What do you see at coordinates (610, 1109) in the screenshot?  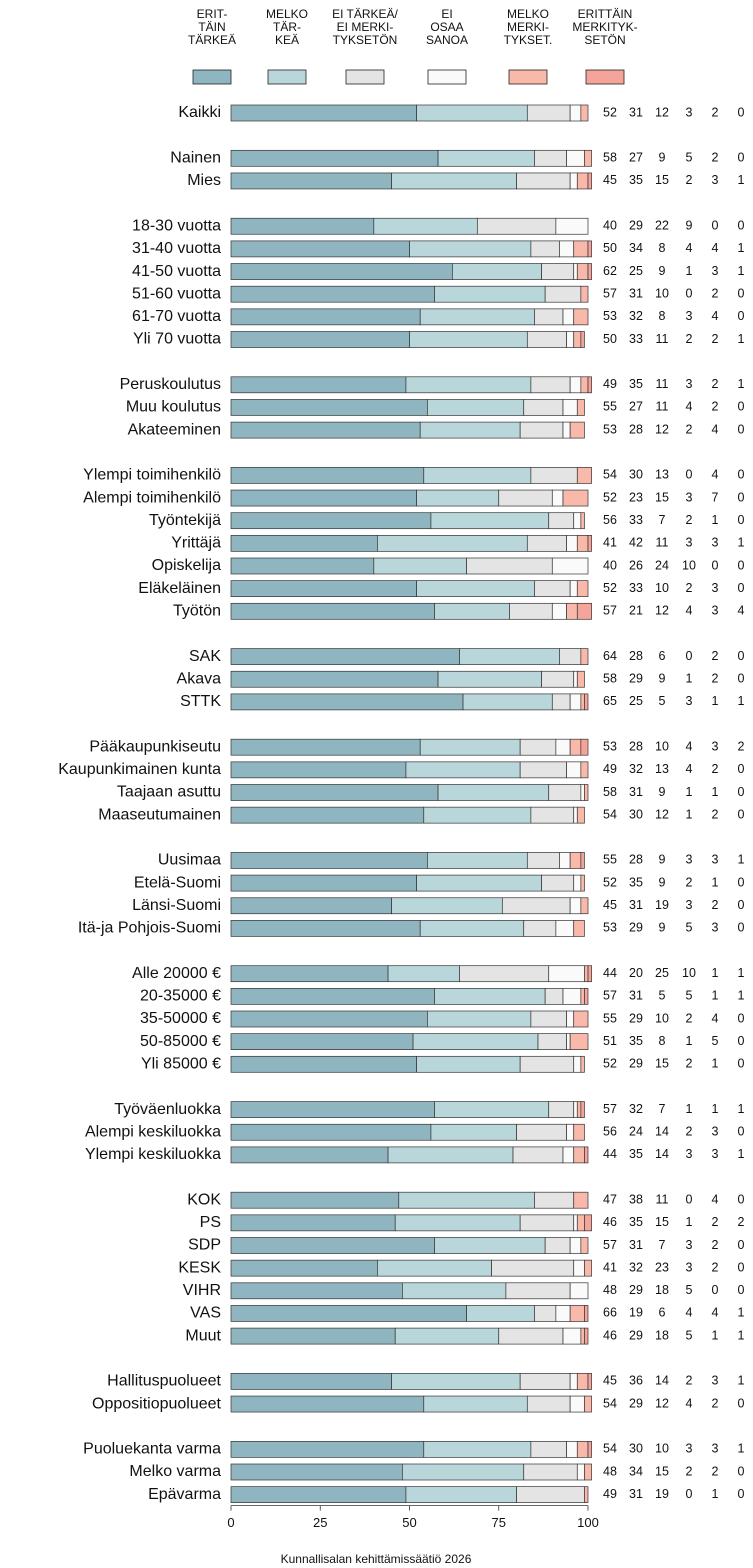 I see `value-label: 57` at bounding box center [610, 1109].